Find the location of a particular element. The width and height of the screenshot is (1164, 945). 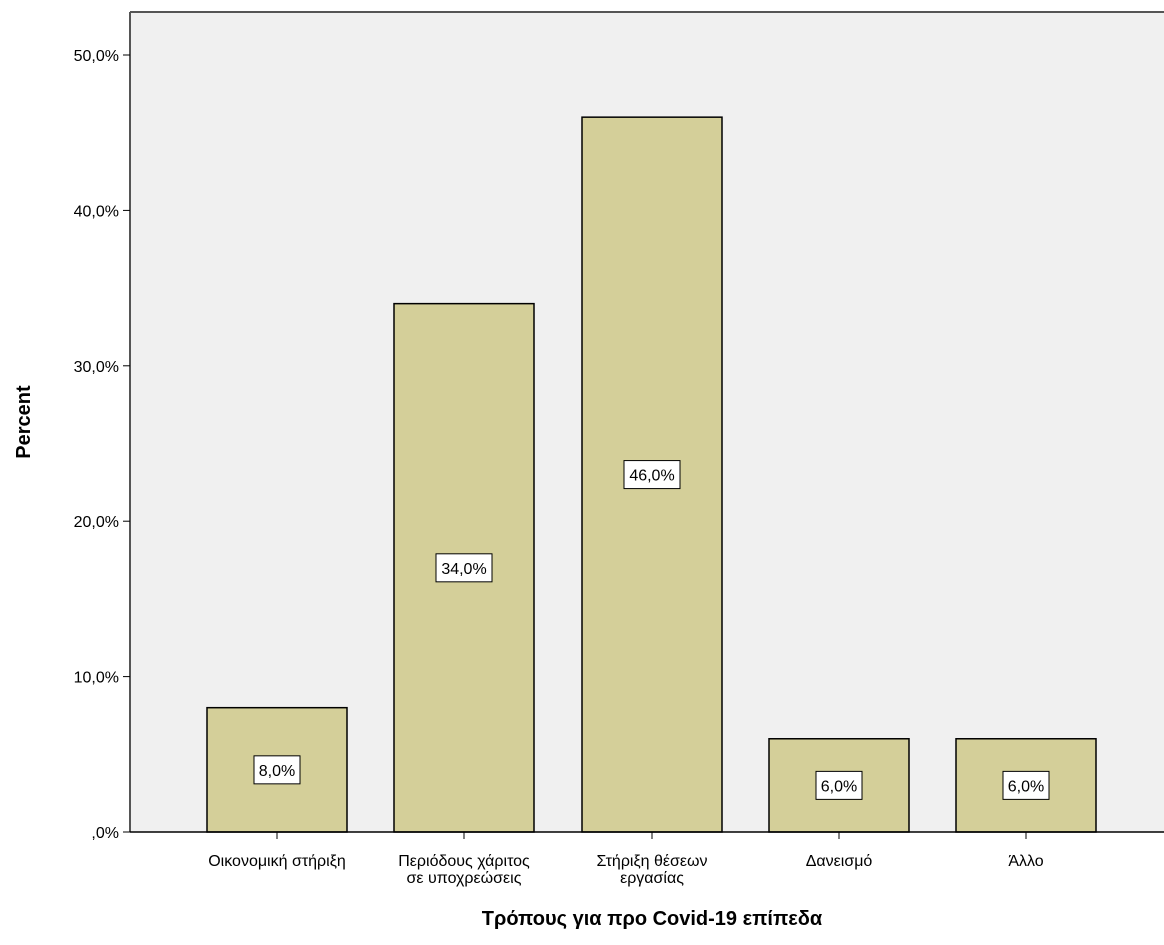

x-axis-title: Τρόπους για προ Covid-19 επίπεδα is located at coordinates (652, 919).